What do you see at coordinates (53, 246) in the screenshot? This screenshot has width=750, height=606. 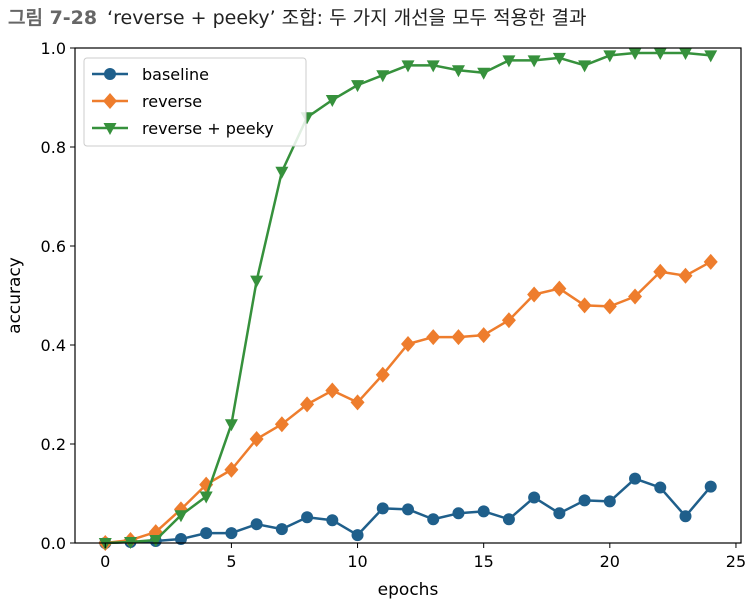 I see `y-tick-label: 0.6` at bounding box center [53, 246].